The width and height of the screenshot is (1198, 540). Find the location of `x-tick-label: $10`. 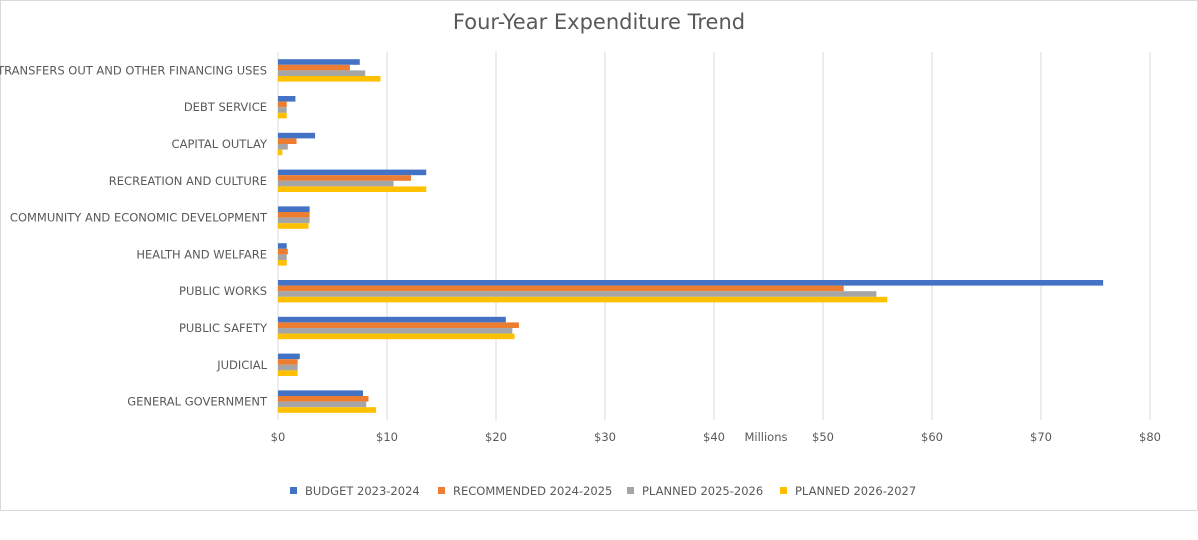

x-tick-label: $10 is located at coordinates (387, 437).